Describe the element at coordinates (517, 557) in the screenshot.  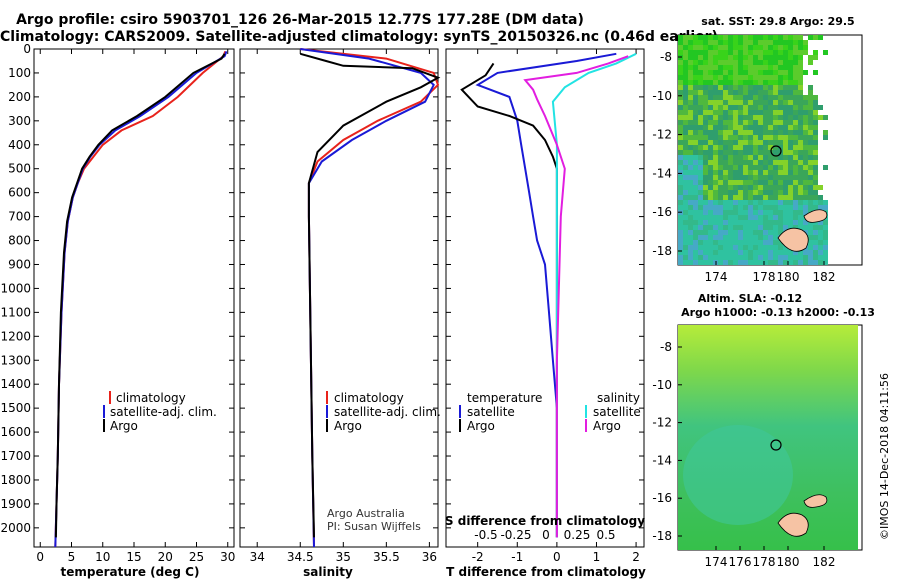
I see `x-tick-label: -1` at that location.